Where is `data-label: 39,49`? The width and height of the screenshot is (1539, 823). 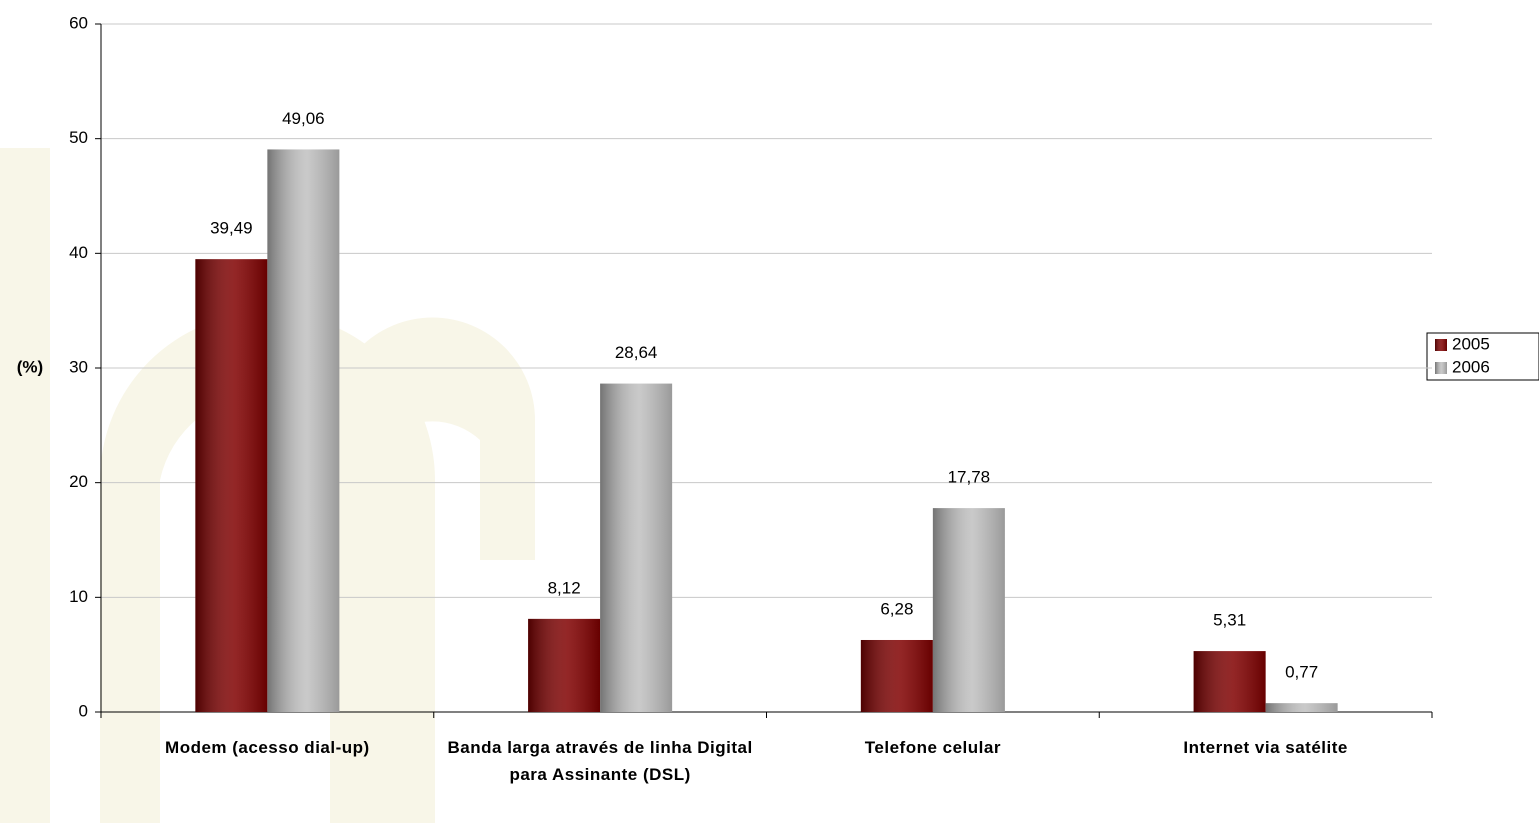 data-label: 39,49 is located at coordinates (231, 228).